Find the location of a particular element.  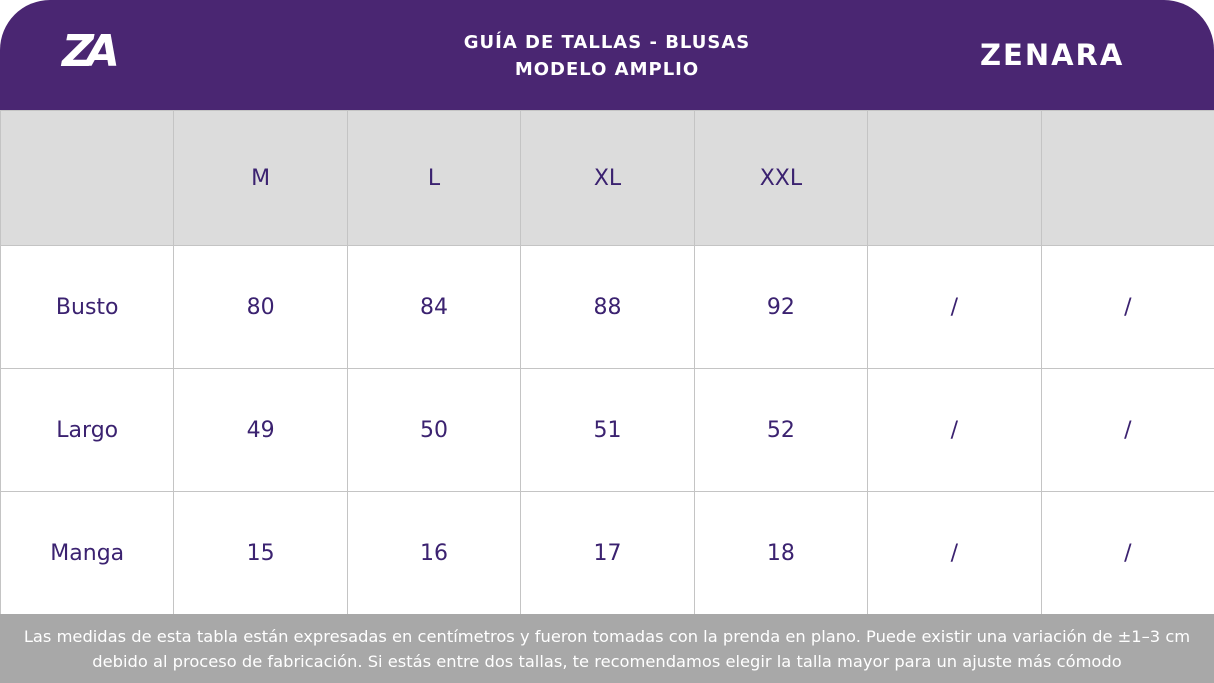

size-header: L is located at coordinates (434, 178).